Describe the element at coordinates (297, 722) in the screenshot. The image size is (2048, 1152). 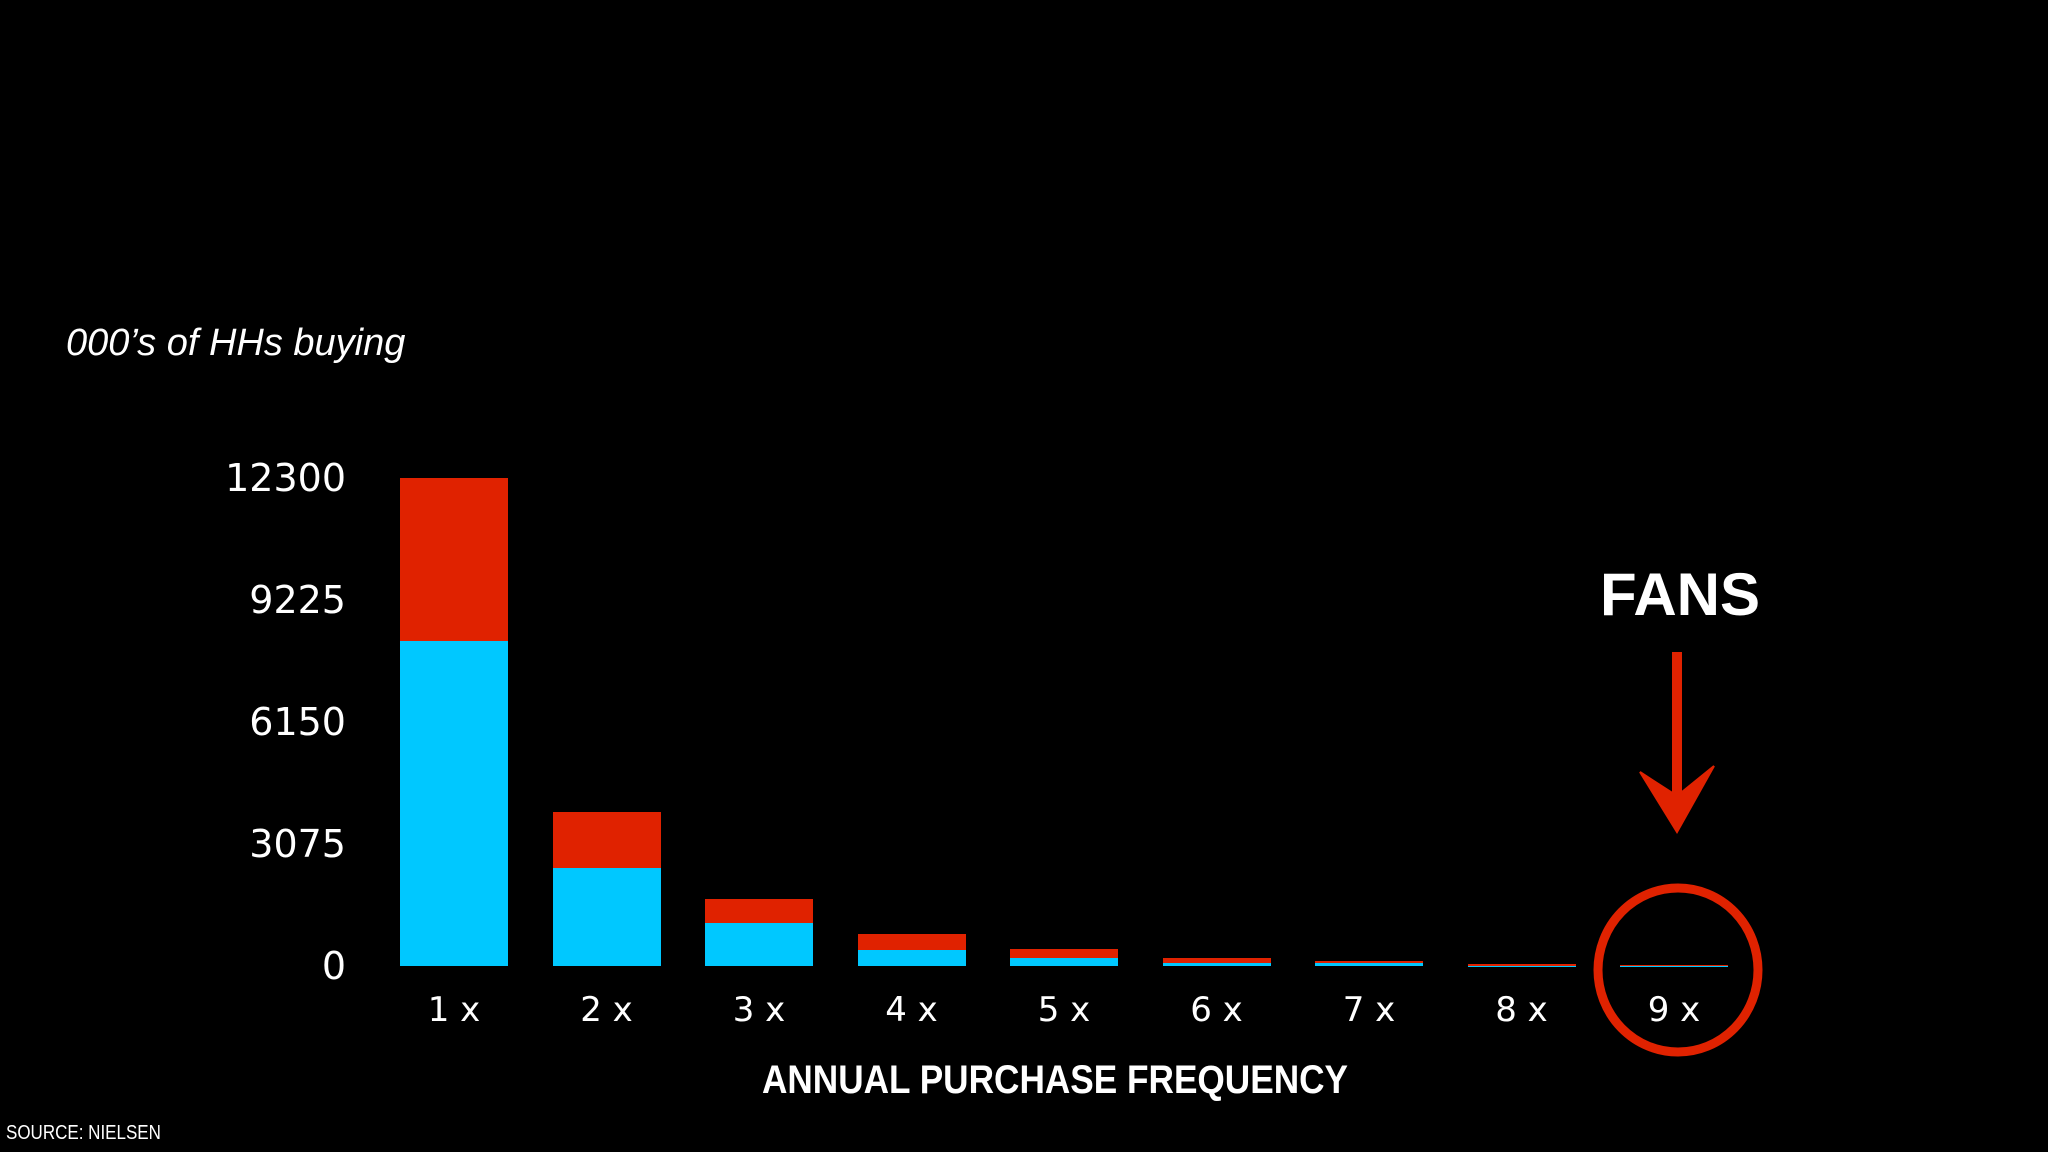
I see `y-tick: 6150` at that location.